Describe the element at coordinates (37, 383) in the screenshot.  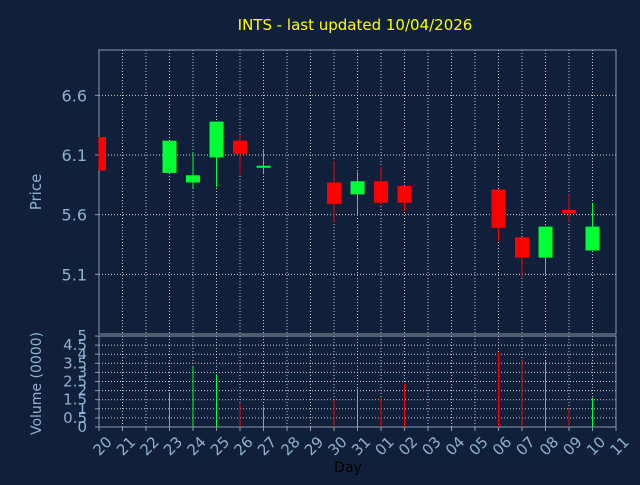
I see `volume-axis-label: Volume (0000)` at that location.